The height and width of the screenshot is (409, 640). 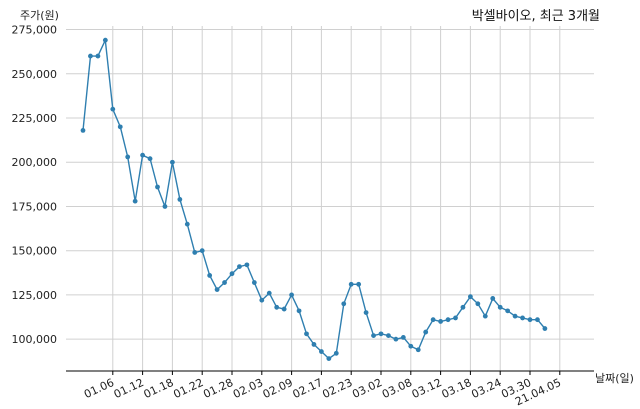 I want to click on x-tick-label: 01.22, so click(x=188, y=388).